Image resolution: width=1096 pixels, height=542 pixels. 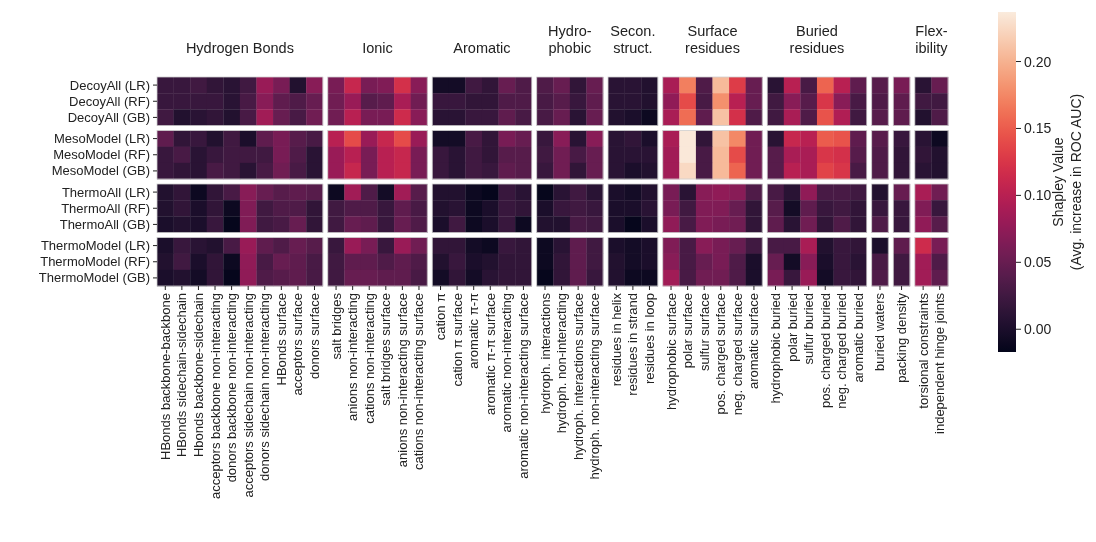 What do you see at coordinates (165, 376) in the screenshot?
I see `x-tick-label: HBonds backbone-backbone` at bounding box center [165, 376].